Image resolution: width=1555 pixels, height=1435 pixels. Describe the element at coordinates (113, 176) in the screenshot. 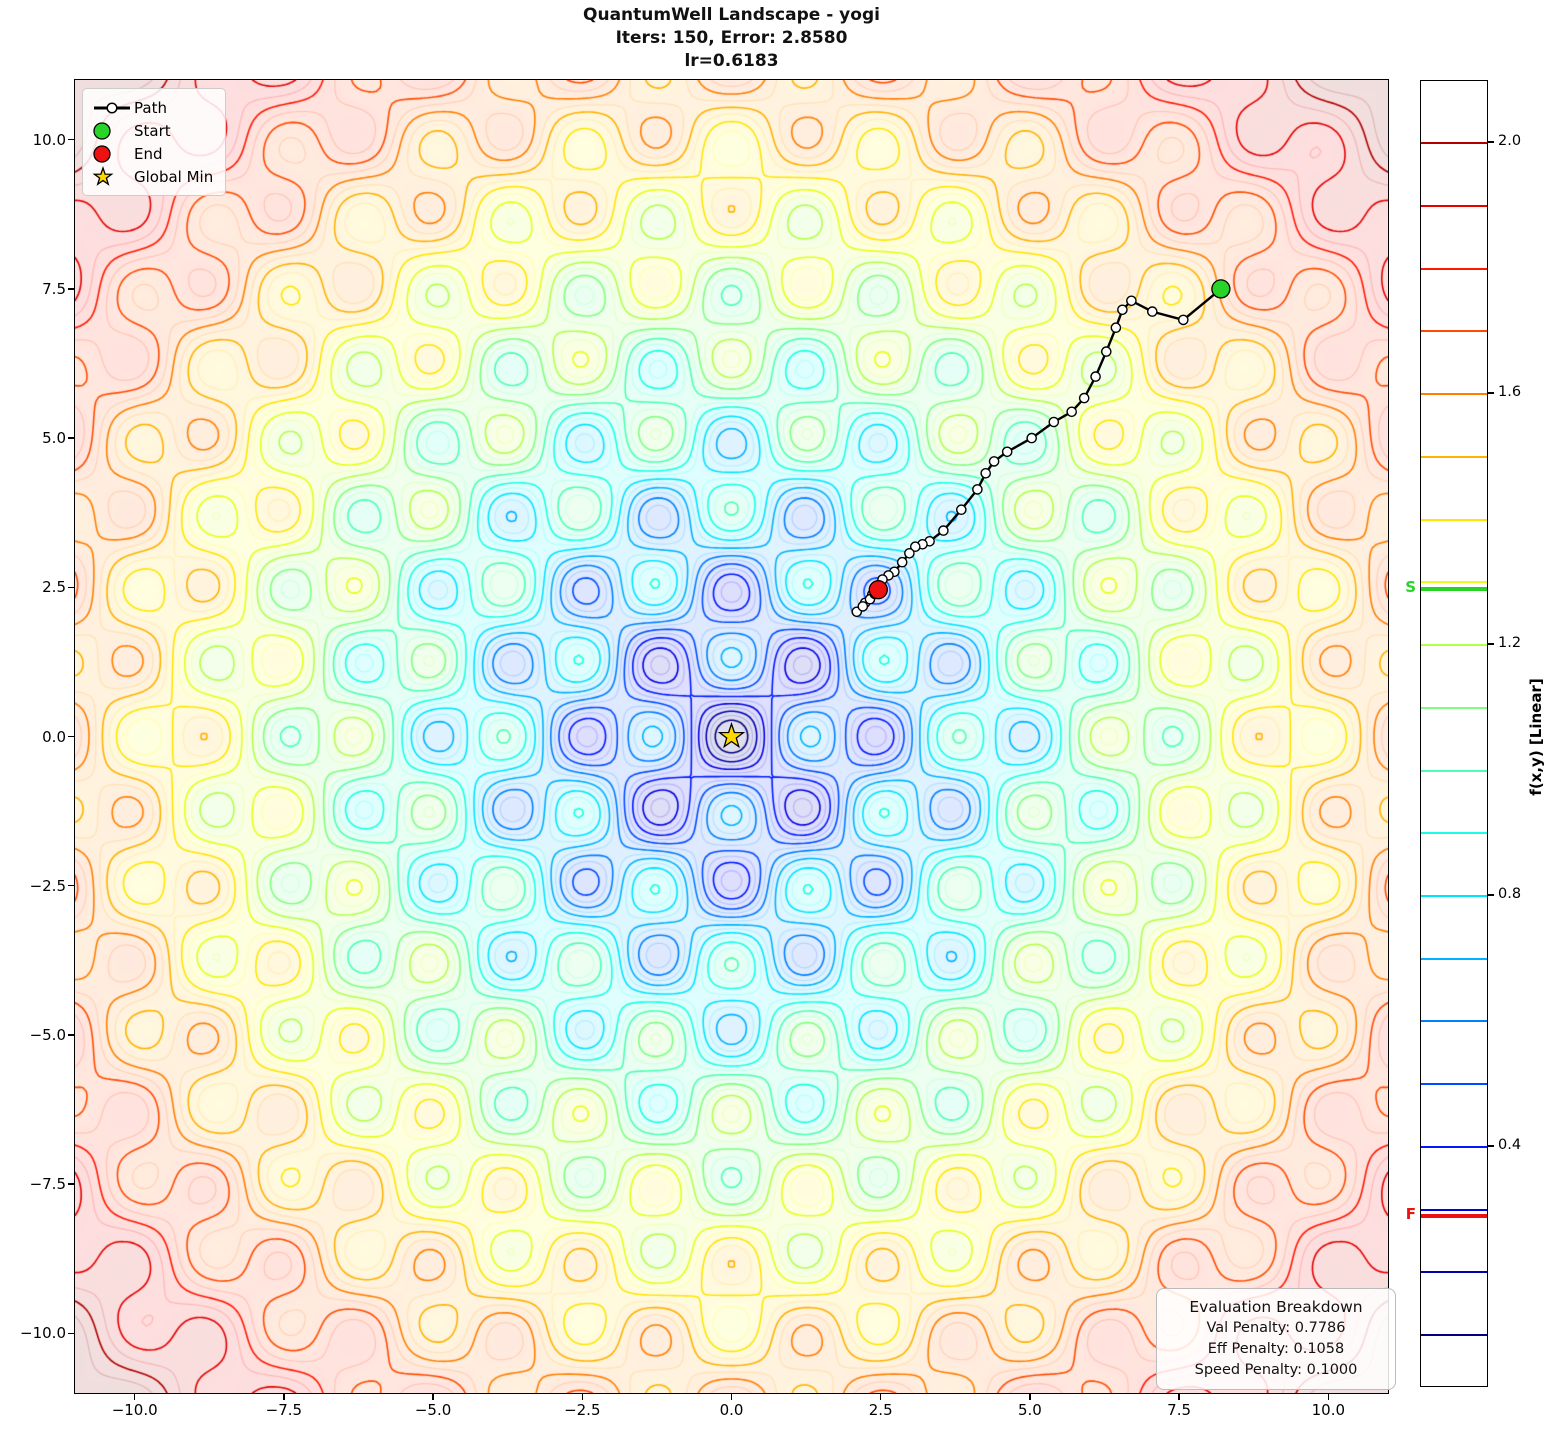

I see `global-min-legend-icon` at that location.